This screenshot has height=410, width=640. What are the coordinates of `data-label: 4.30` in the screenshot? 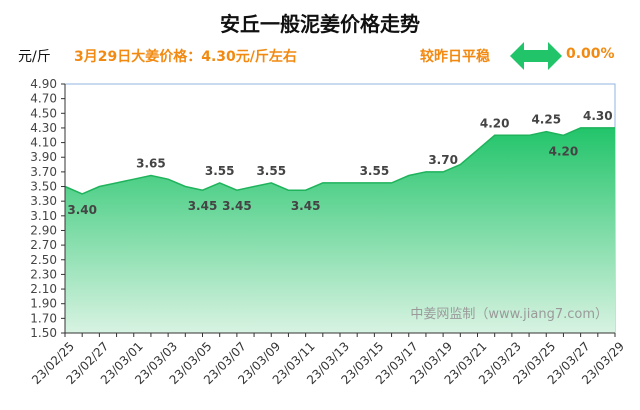 It's located at (598, 116).